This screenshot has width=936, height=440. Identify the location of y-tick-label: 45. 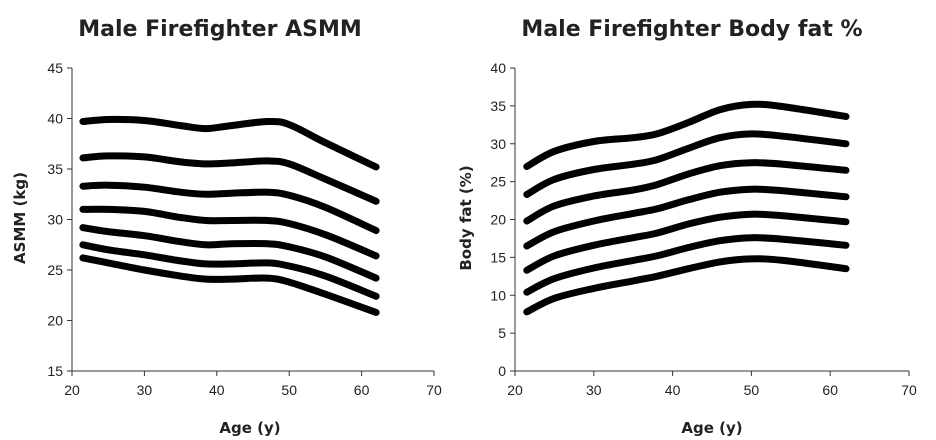
(55, 68).